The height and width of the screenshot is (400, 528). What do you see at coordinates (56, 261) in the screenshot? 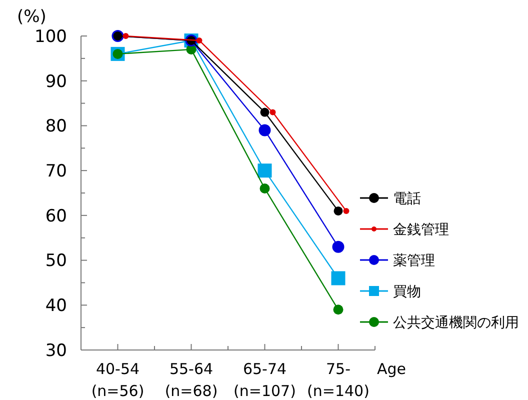
I see `y-tick-label: 50` at bounding box center [56, 261].